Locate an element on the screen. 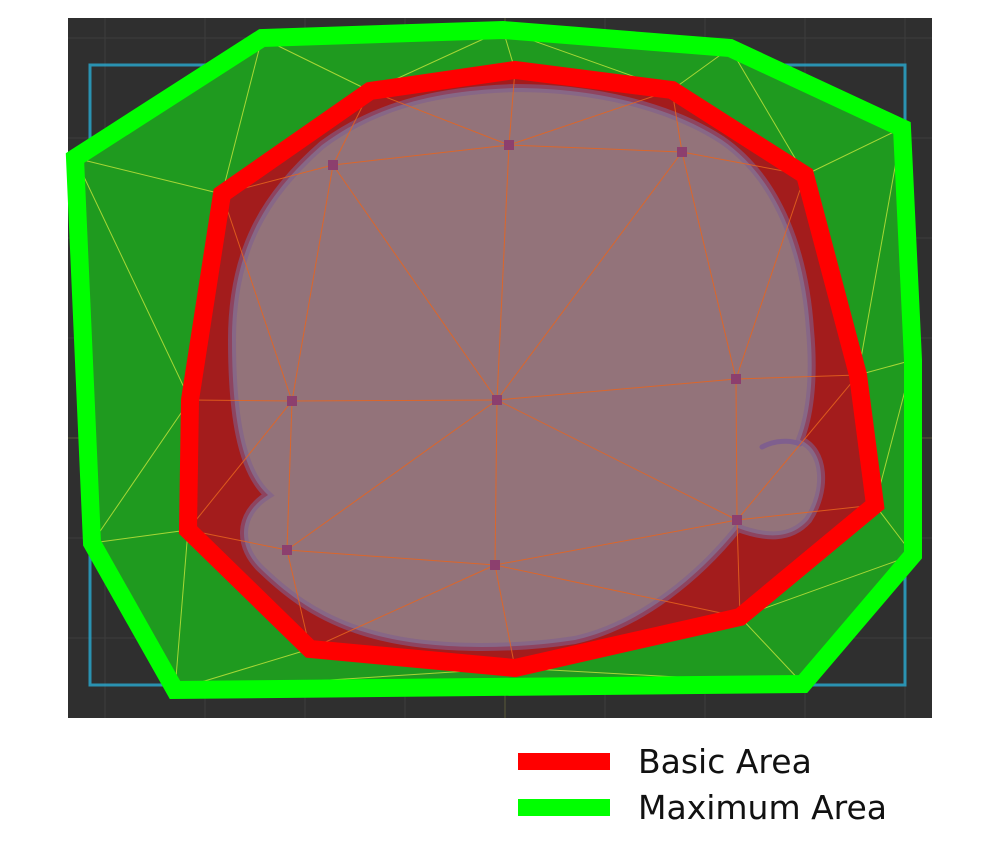  legend-item-maximum-area: Maximum Area is located at coordinates (748, 807).